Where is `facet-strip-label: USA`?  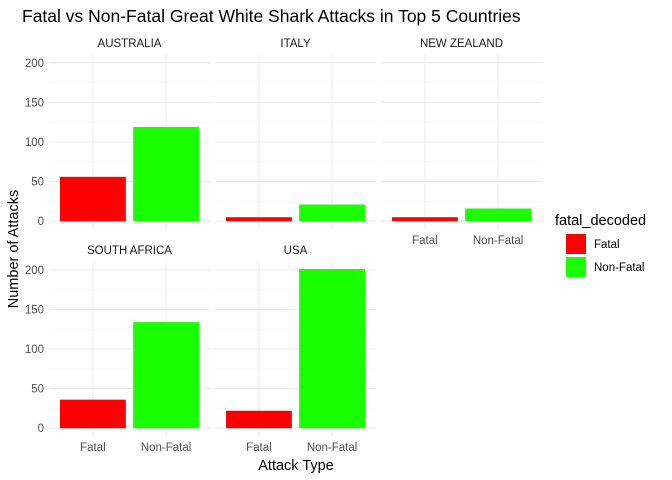 facet-strip-label: USA is located at coordinates (296, 251).